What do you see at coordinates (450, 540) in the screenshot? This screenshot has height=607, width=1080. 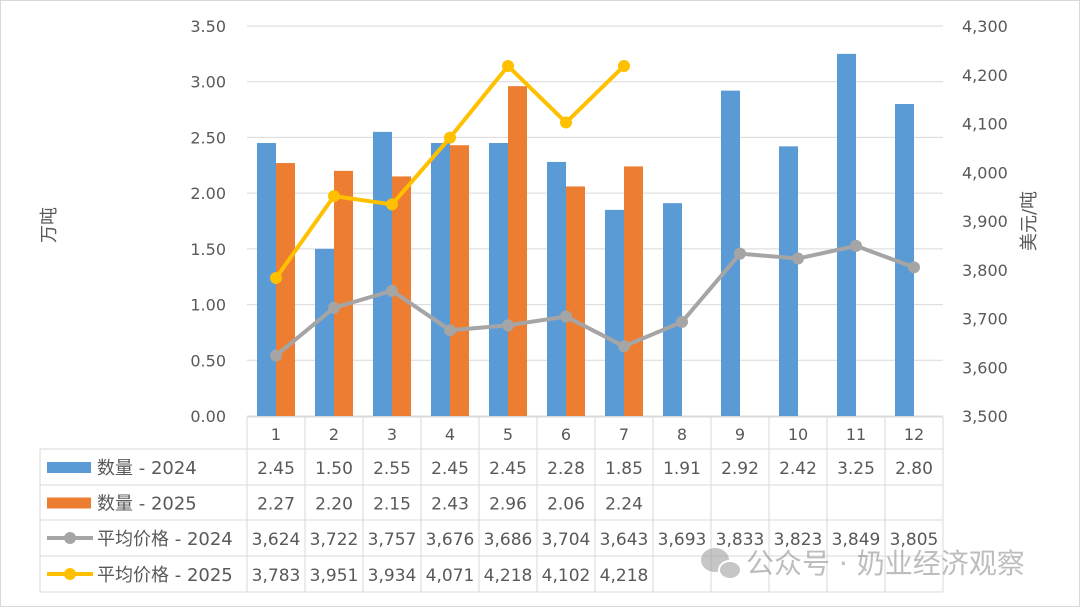 I see `data-label: 3,676` at bounding box center [450, 540].